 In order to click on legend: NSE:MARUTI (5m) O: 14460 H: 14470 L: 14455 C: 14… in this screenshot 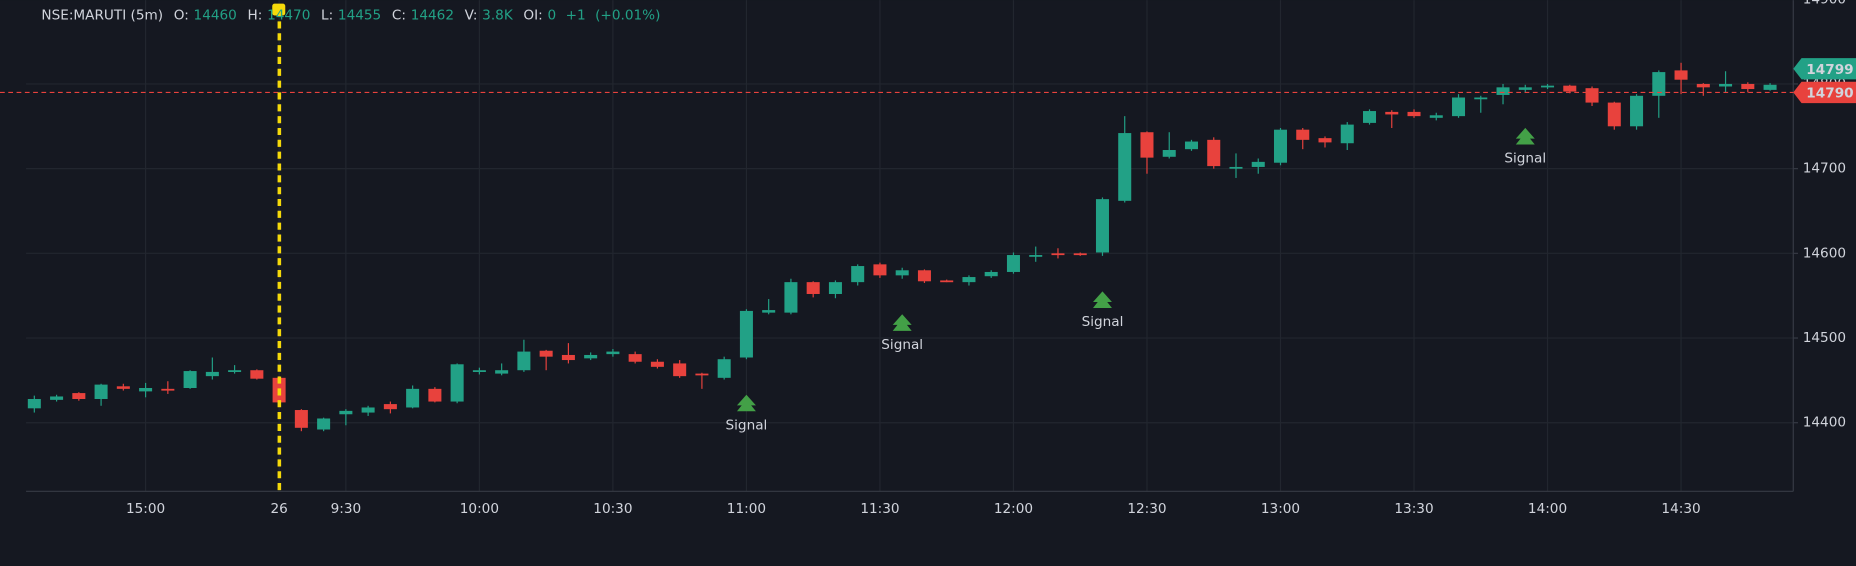, I will do `click(350, 15)`.